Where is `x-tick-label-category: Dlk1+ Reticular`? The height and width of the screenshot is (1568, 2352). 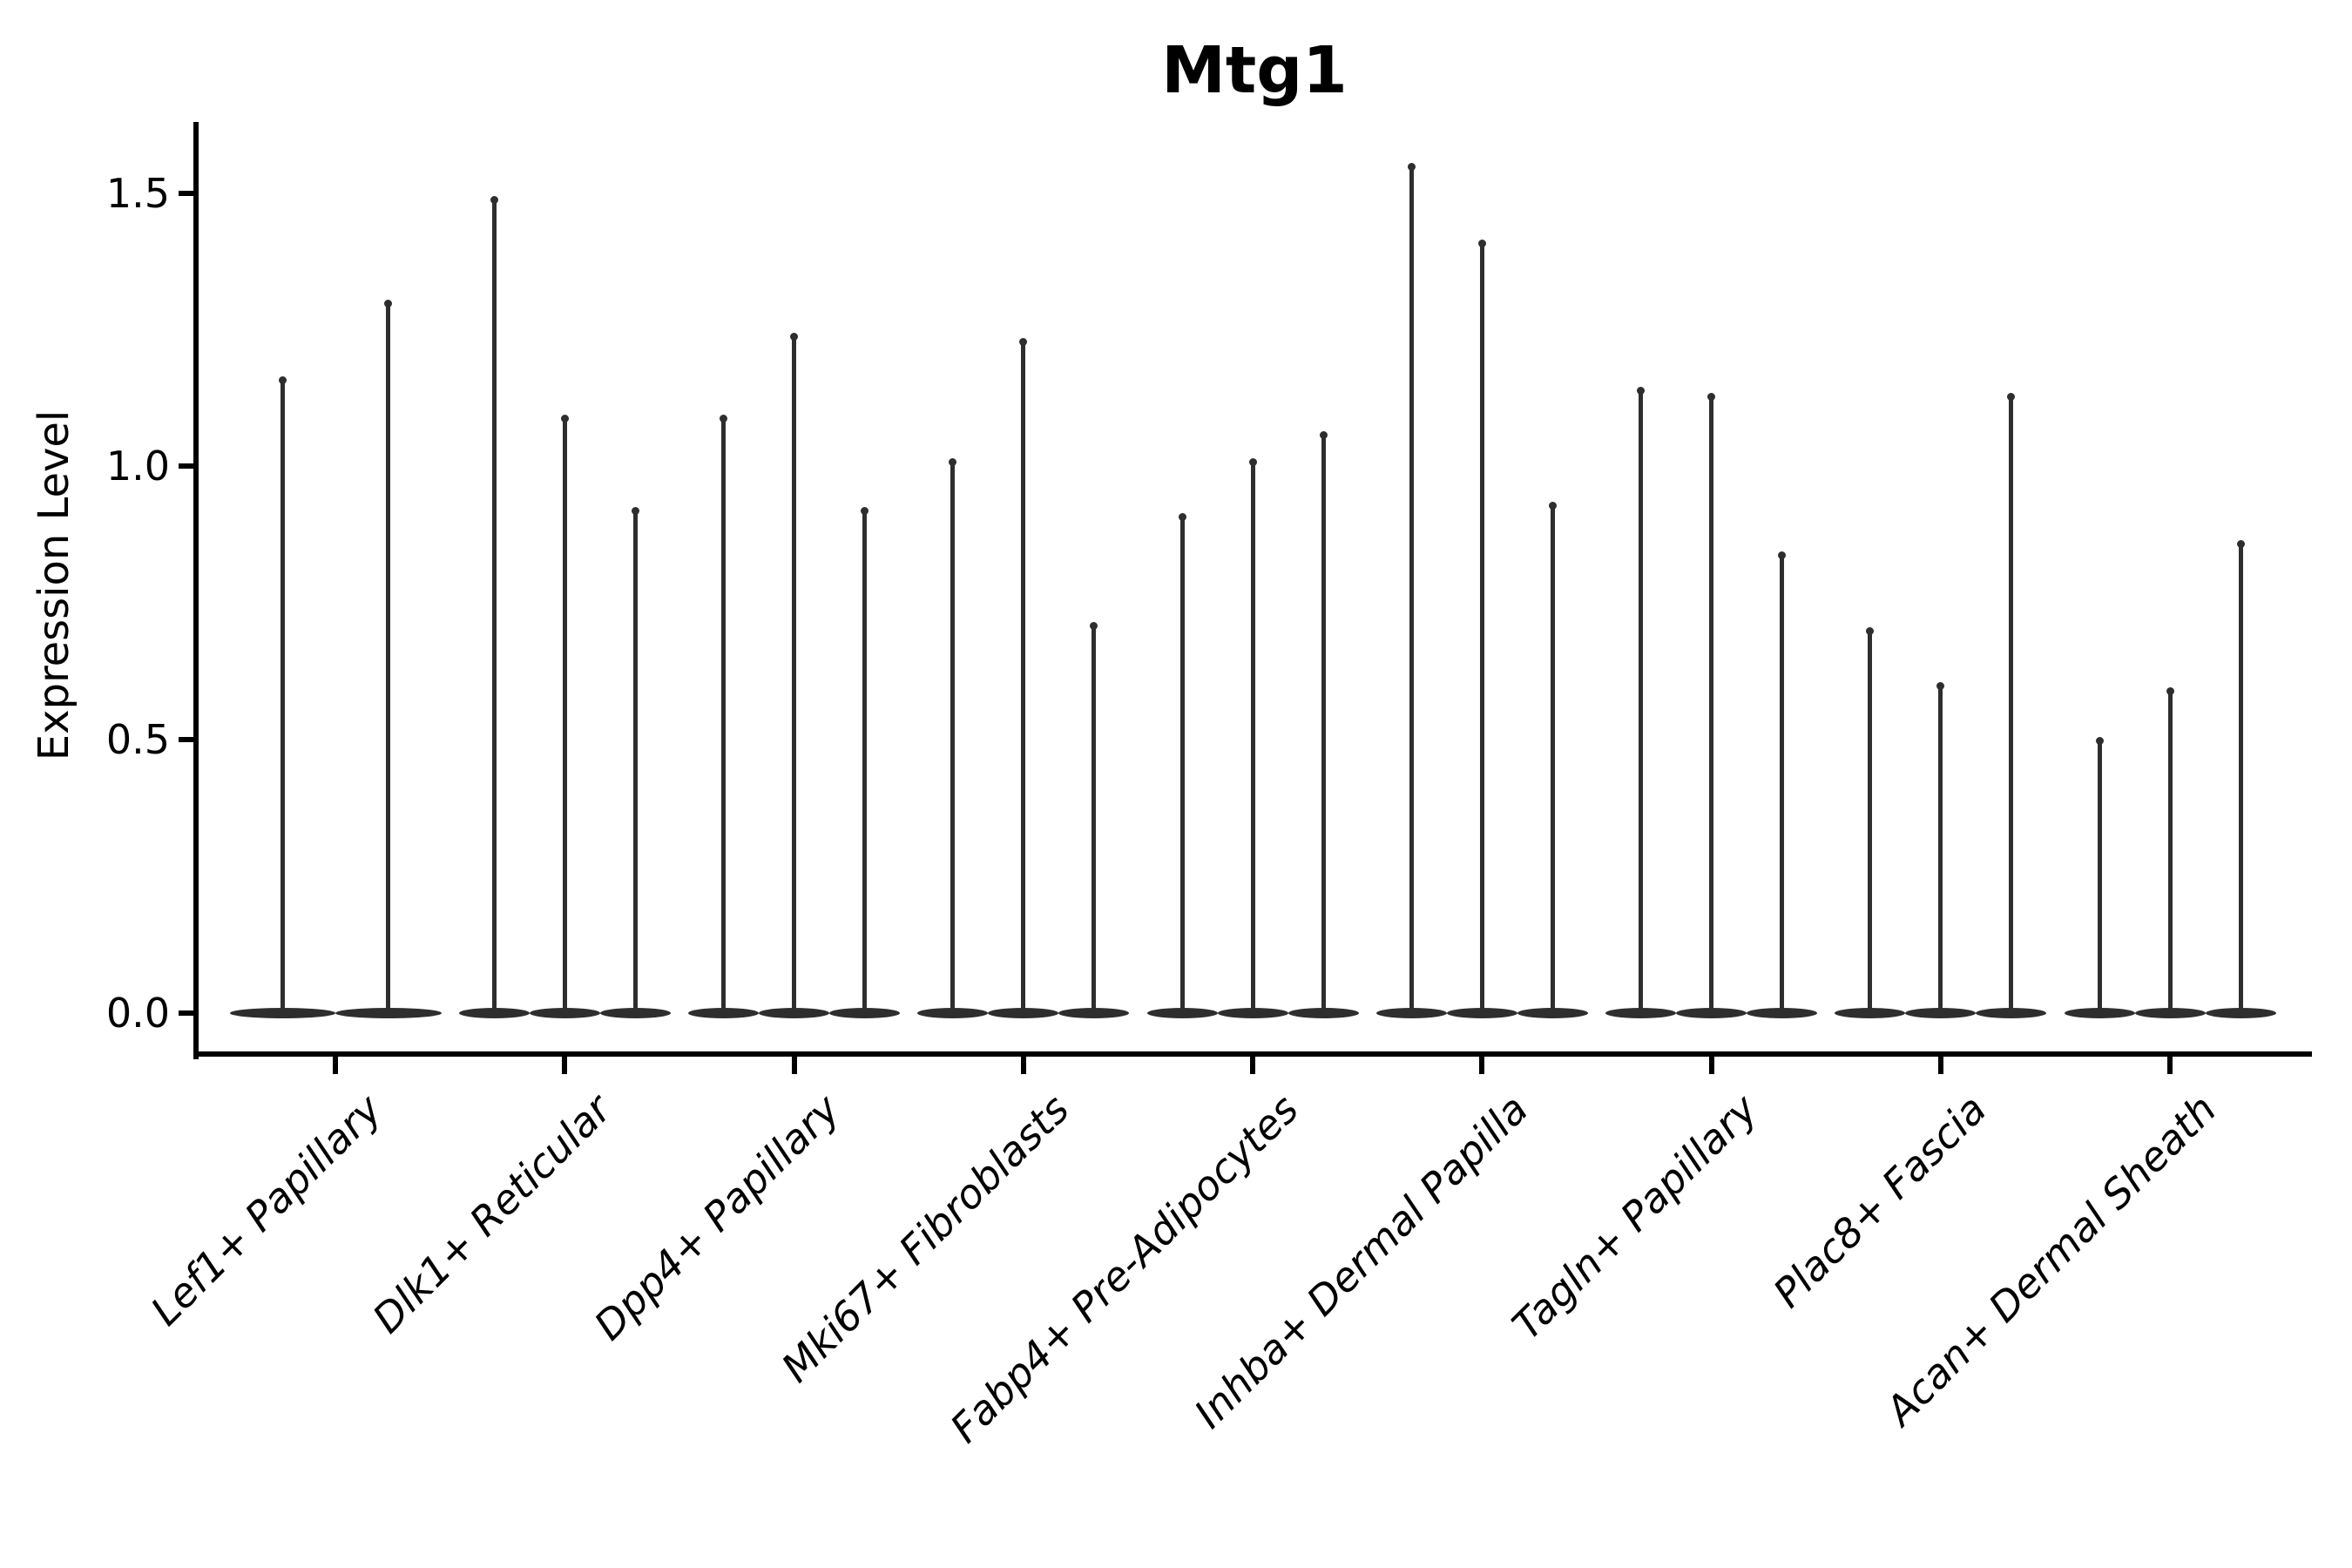 x-tick-label-category: Dlk1+ Reticular is located at coordinates (491, 1213).